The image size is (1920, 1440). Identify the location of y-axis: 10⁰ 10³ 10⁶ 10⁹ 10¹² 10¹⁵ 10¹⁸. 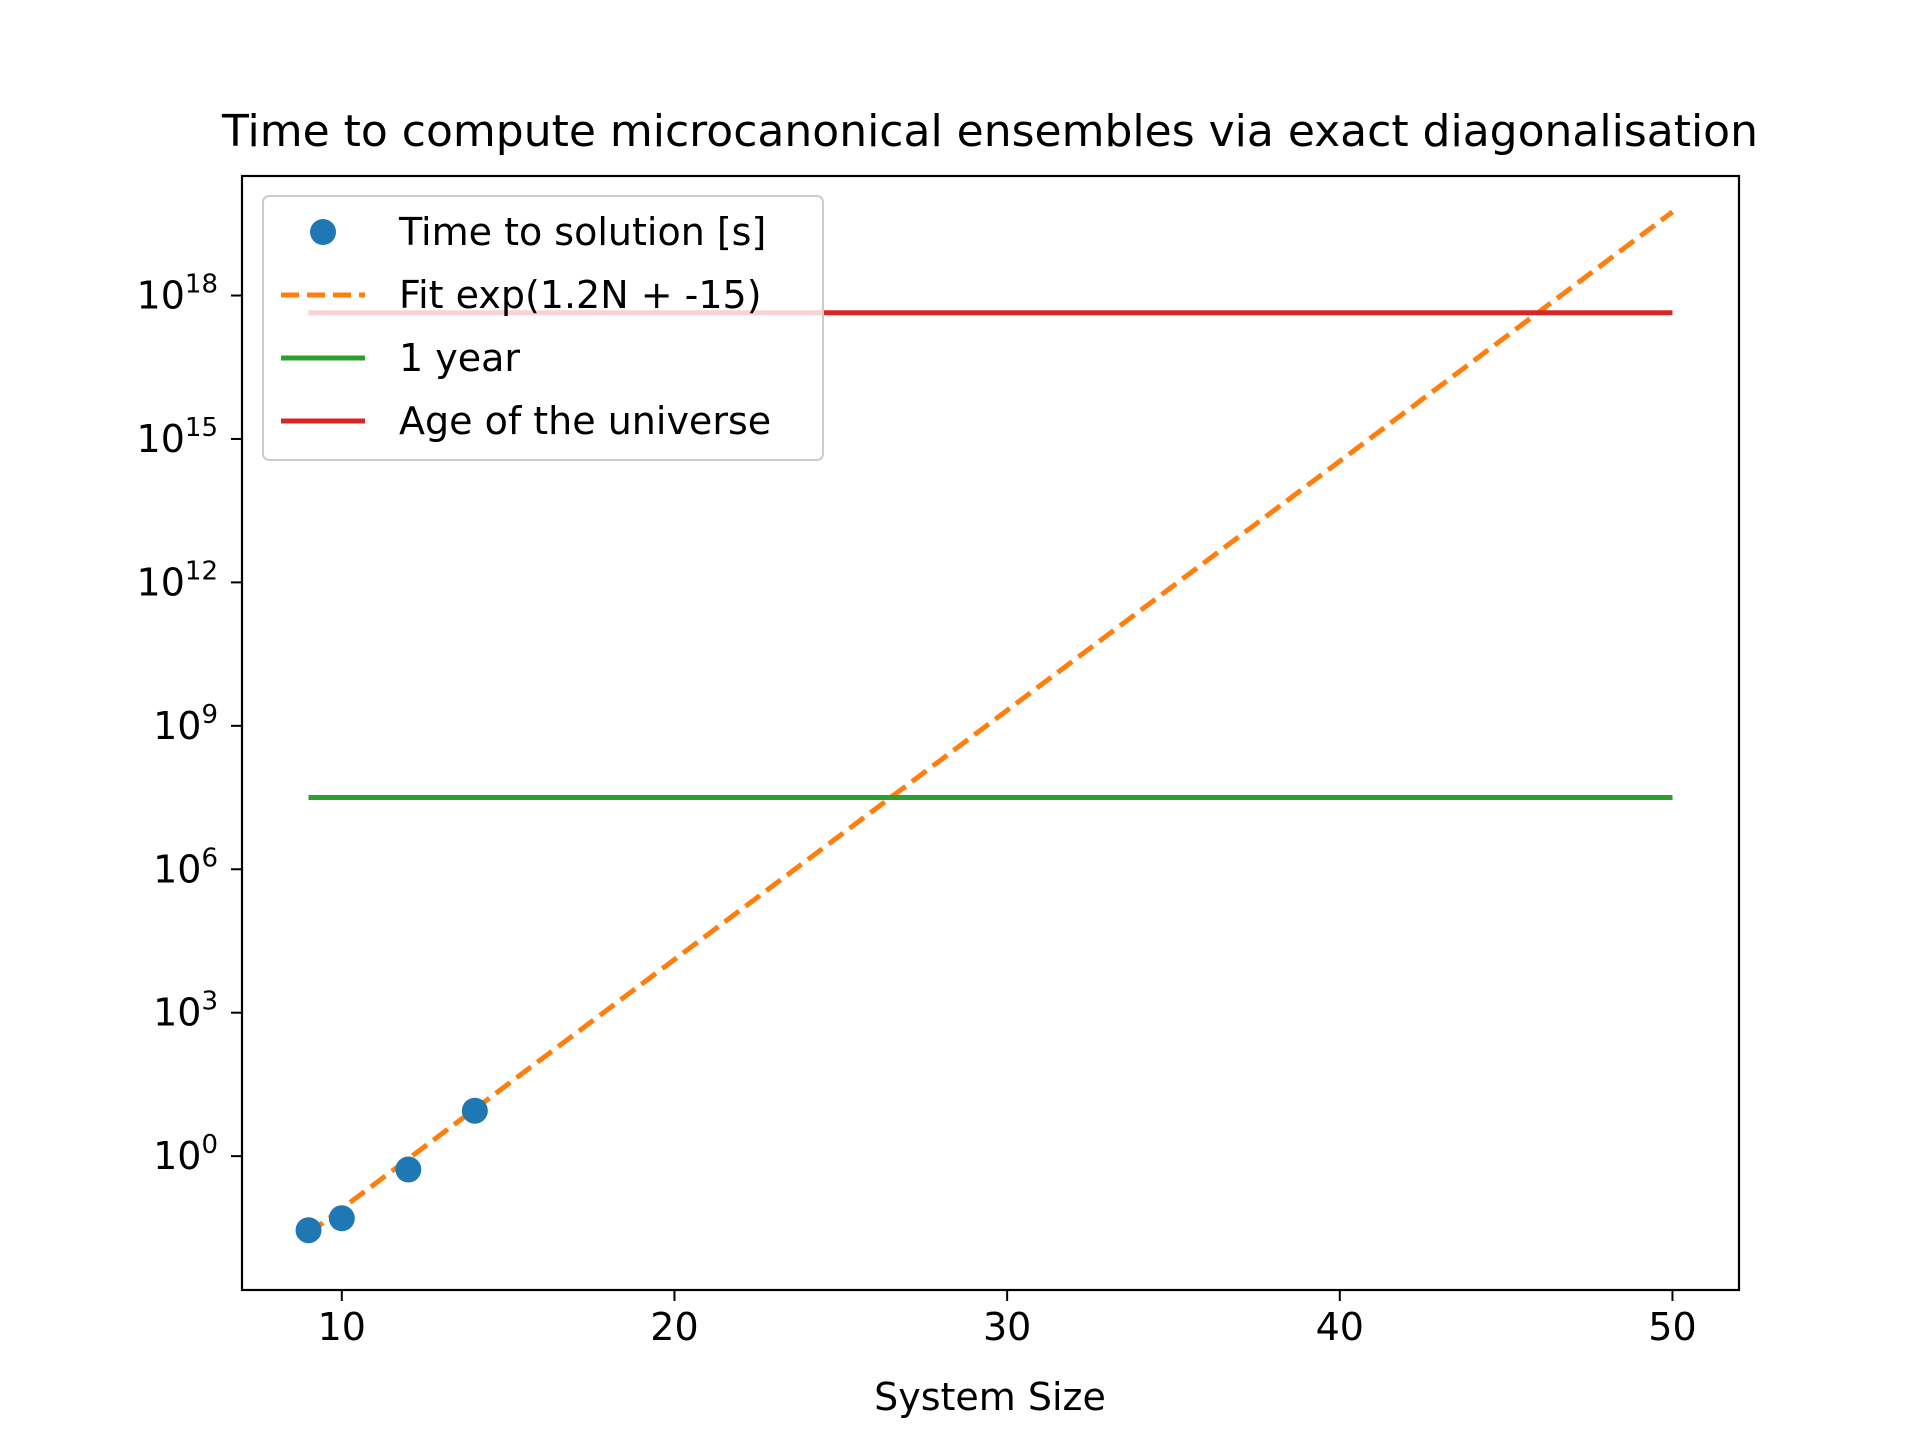
(189, 724).